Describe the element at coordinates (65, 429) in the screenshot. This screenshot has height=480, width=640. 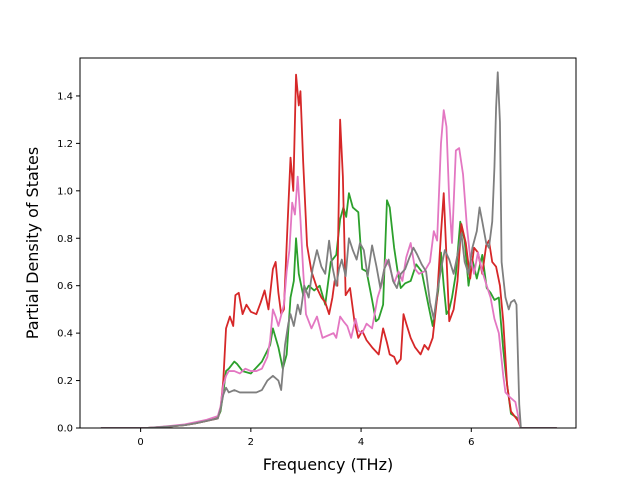
I see `y-tick-label: 0.0` at that location.